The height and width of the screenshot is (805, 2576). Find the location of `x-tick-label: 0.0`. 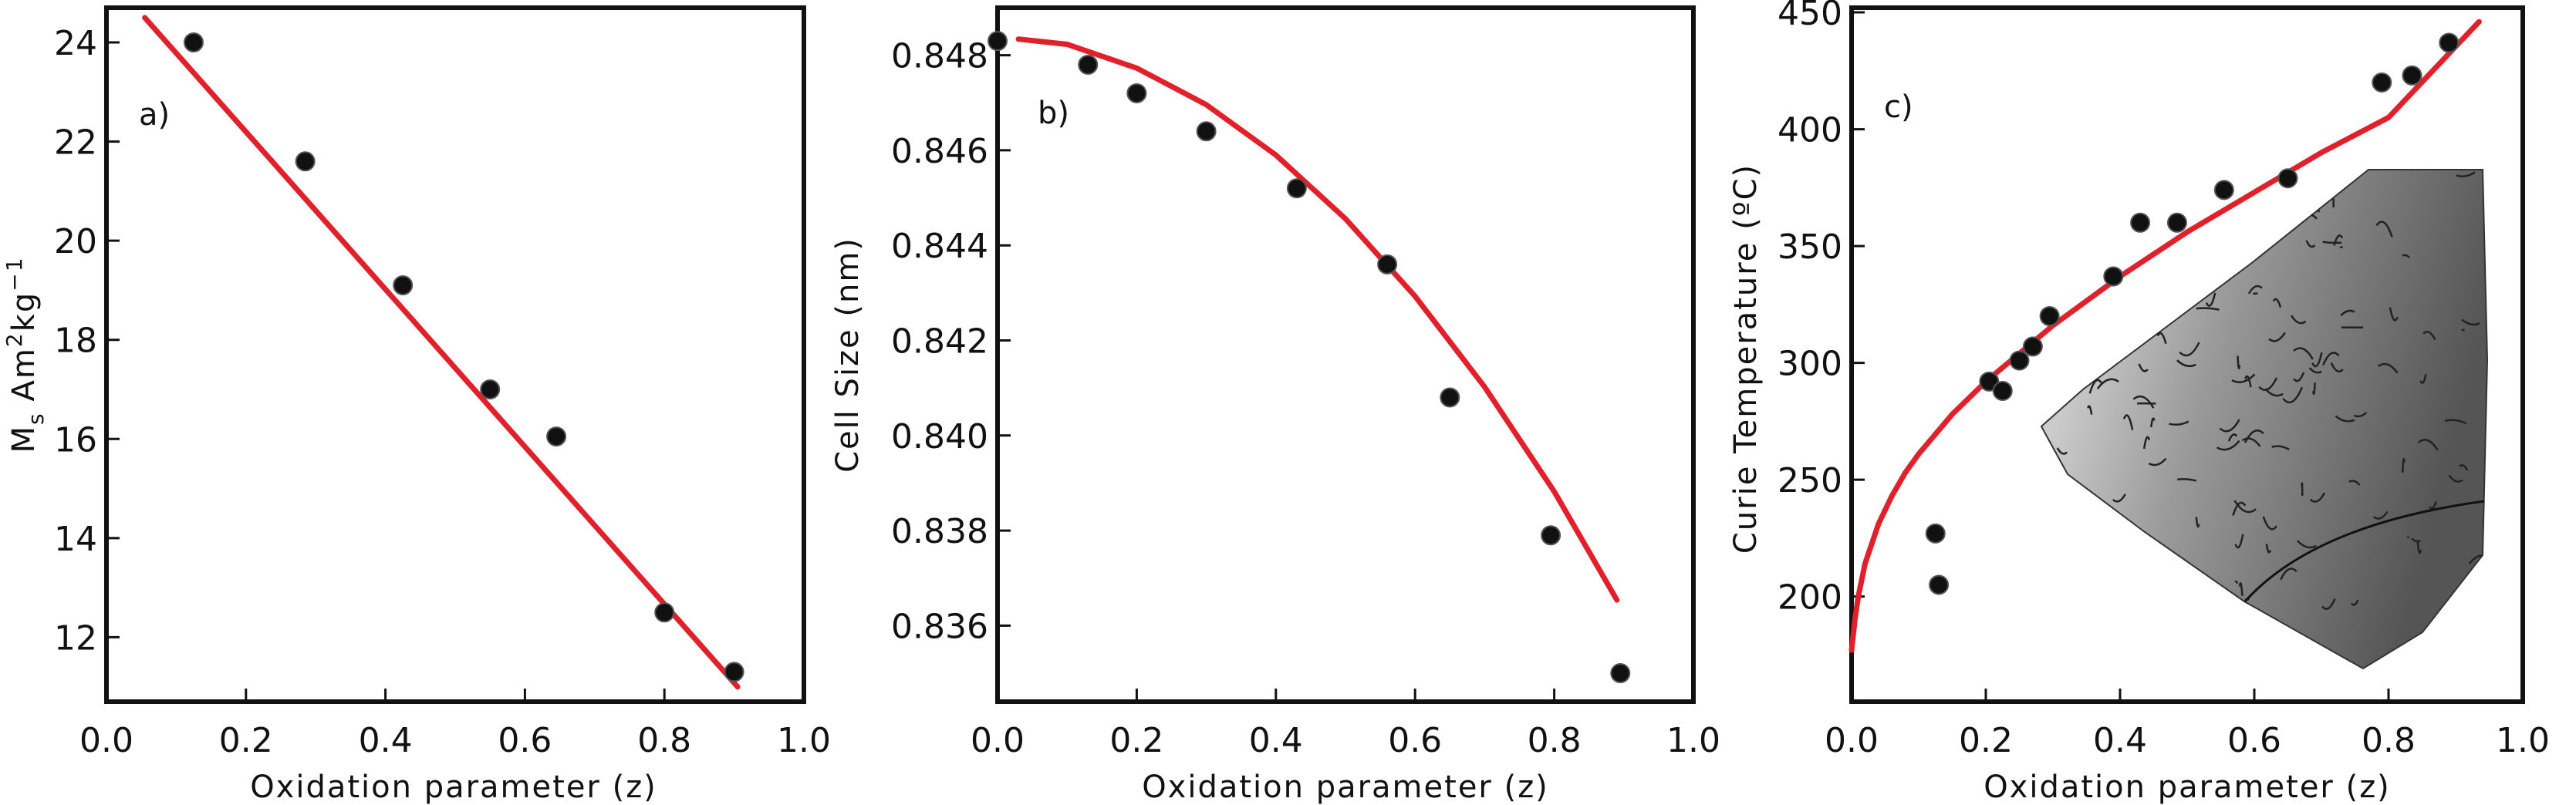

x-tick-label: 0.0 is located at coordinates (106, 740).